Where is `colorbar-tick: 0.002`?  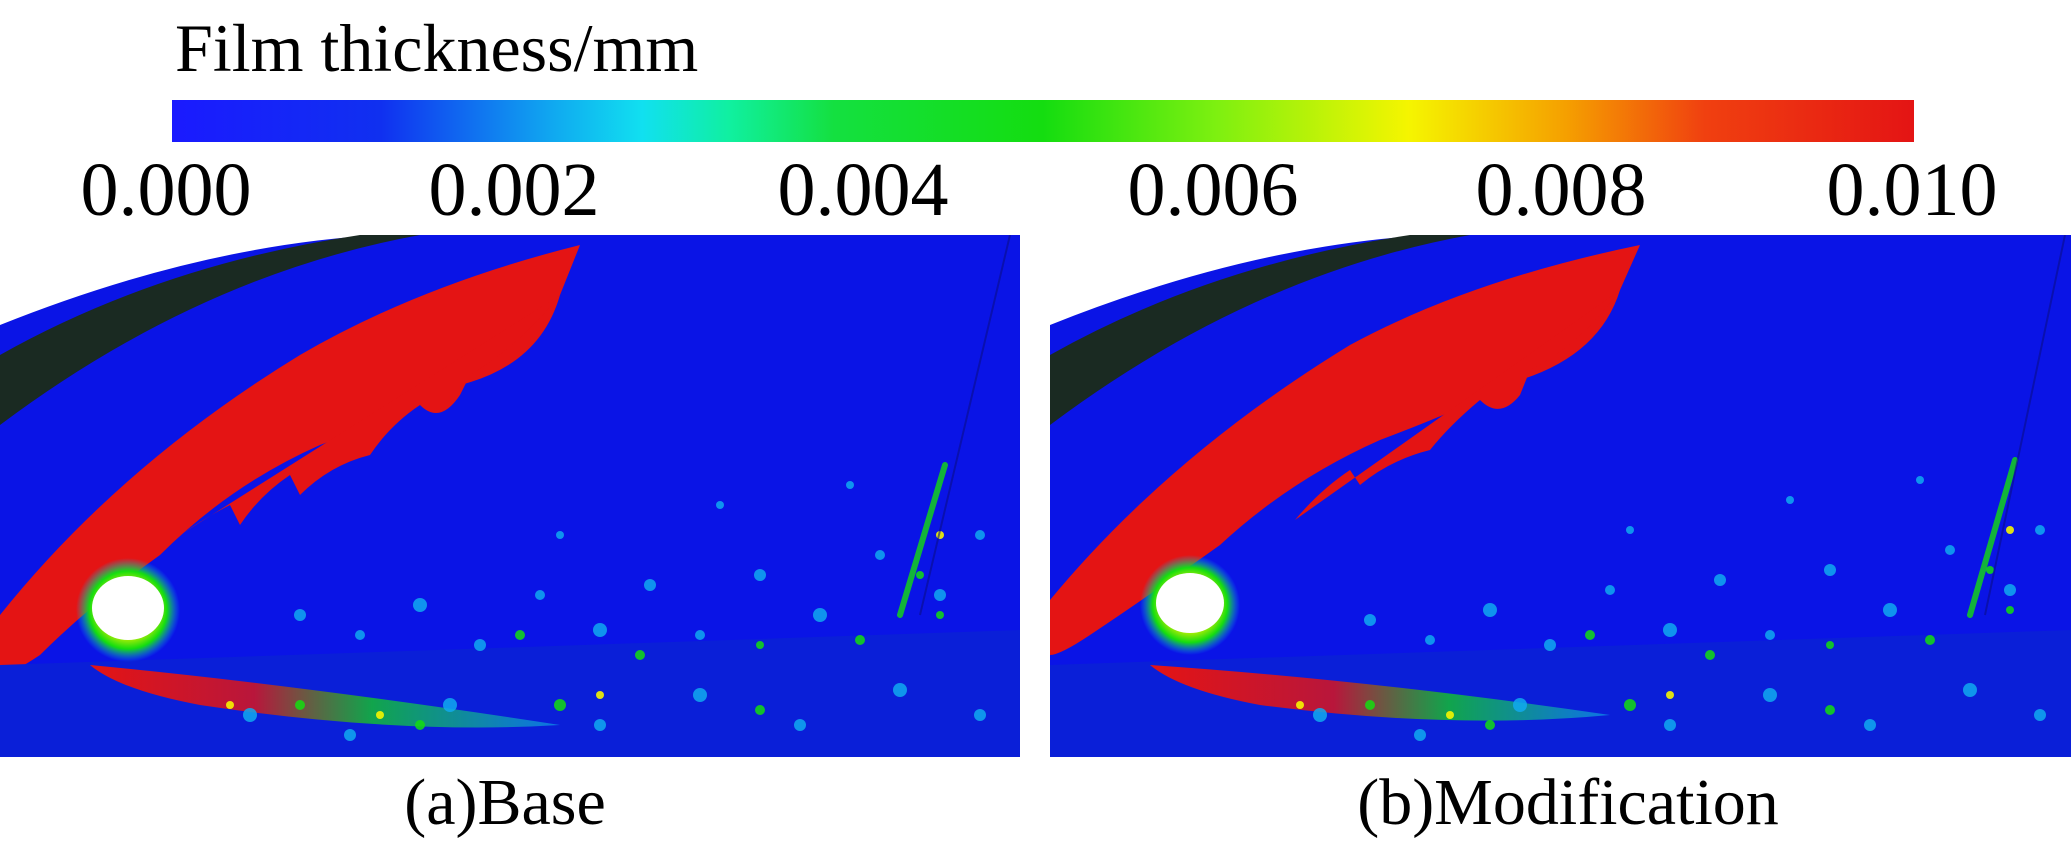 colorbar-tick: 0.002 is located at coordinates (514, 190).